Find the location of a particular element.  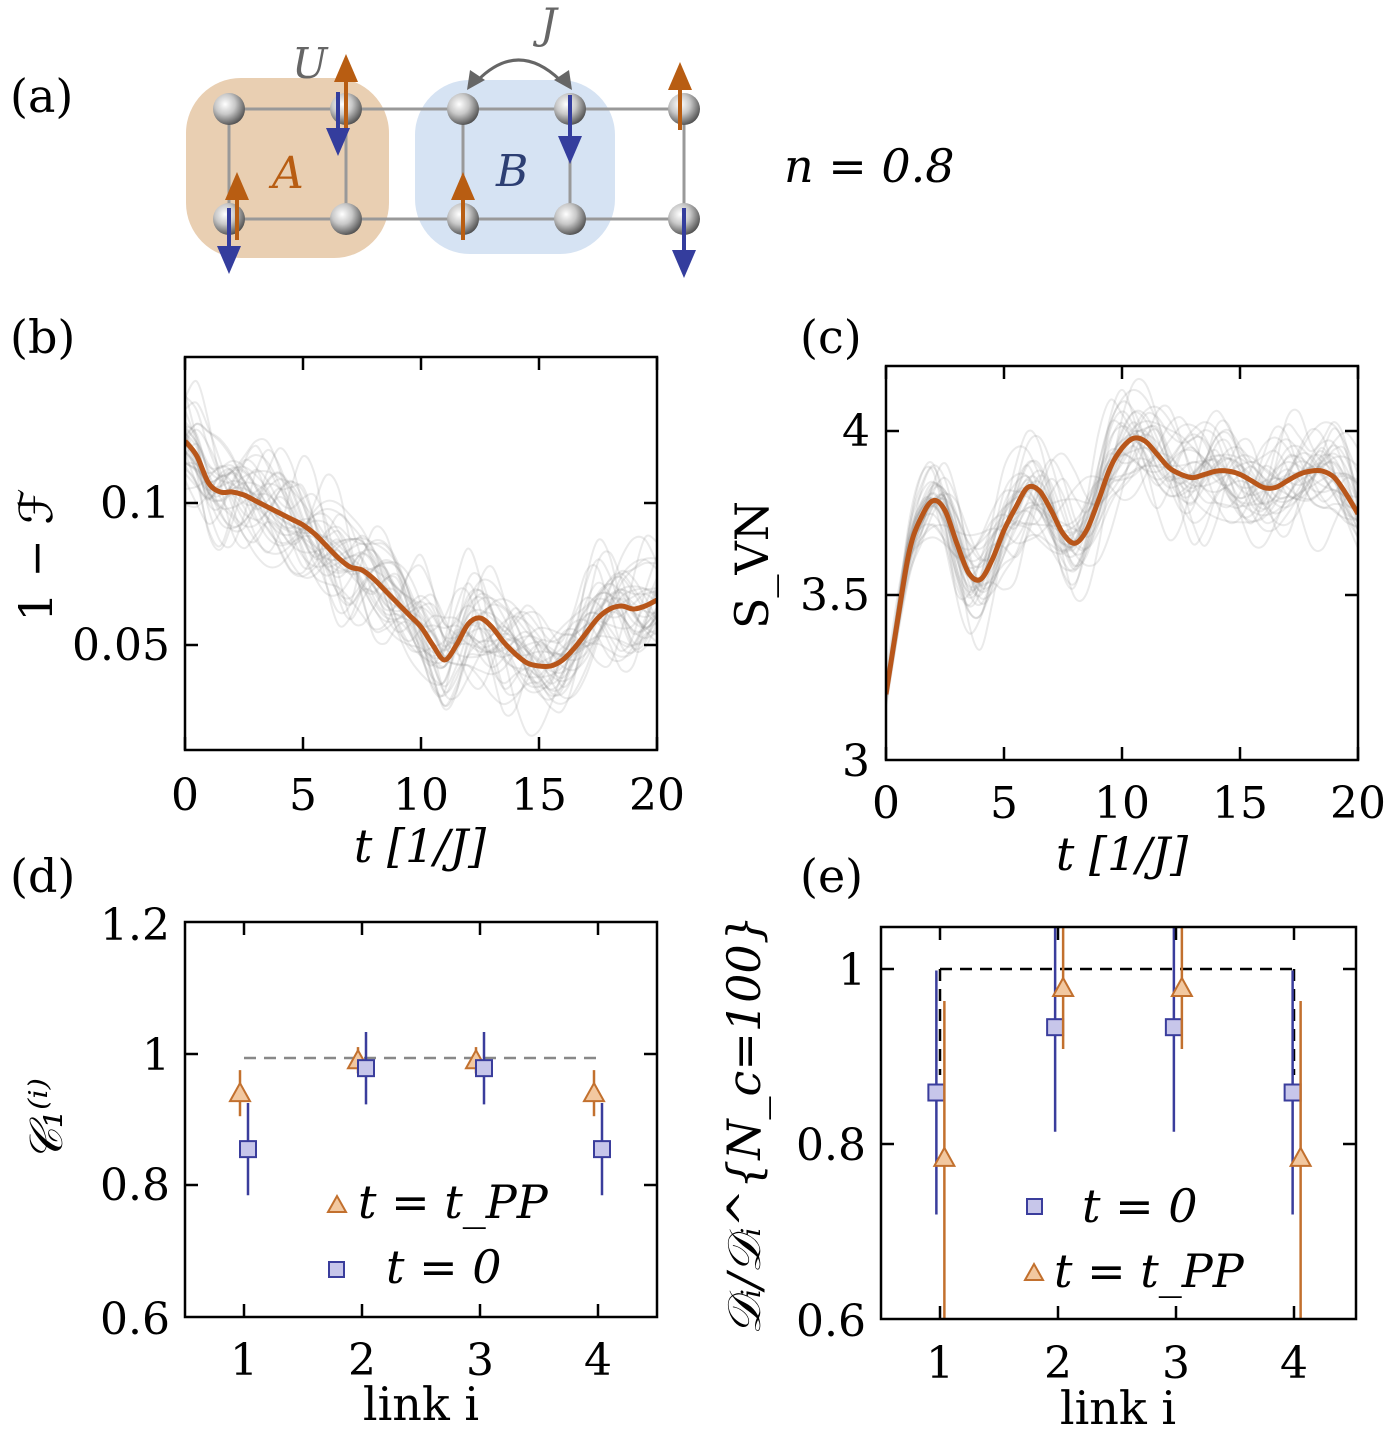

panel-label-b: (b) is located at coordinates (42, 337).